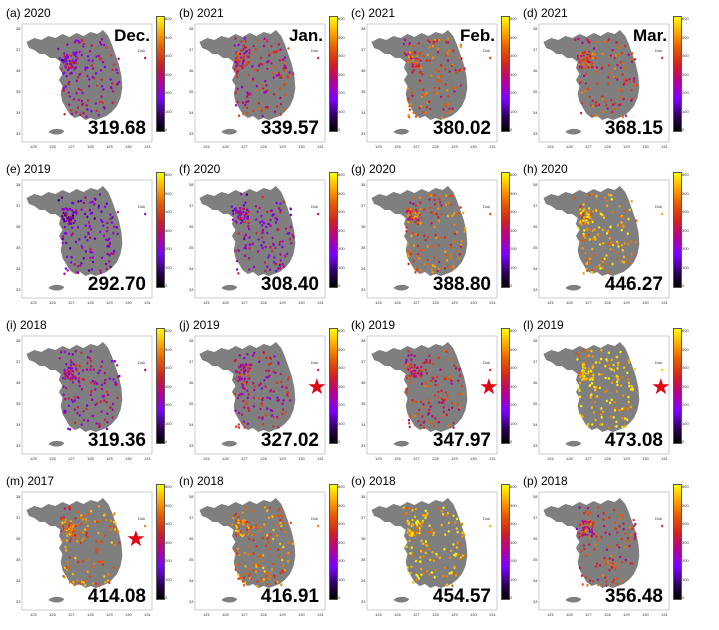  I want to click on colorbar-tick-label: 600, so click(168, 18).